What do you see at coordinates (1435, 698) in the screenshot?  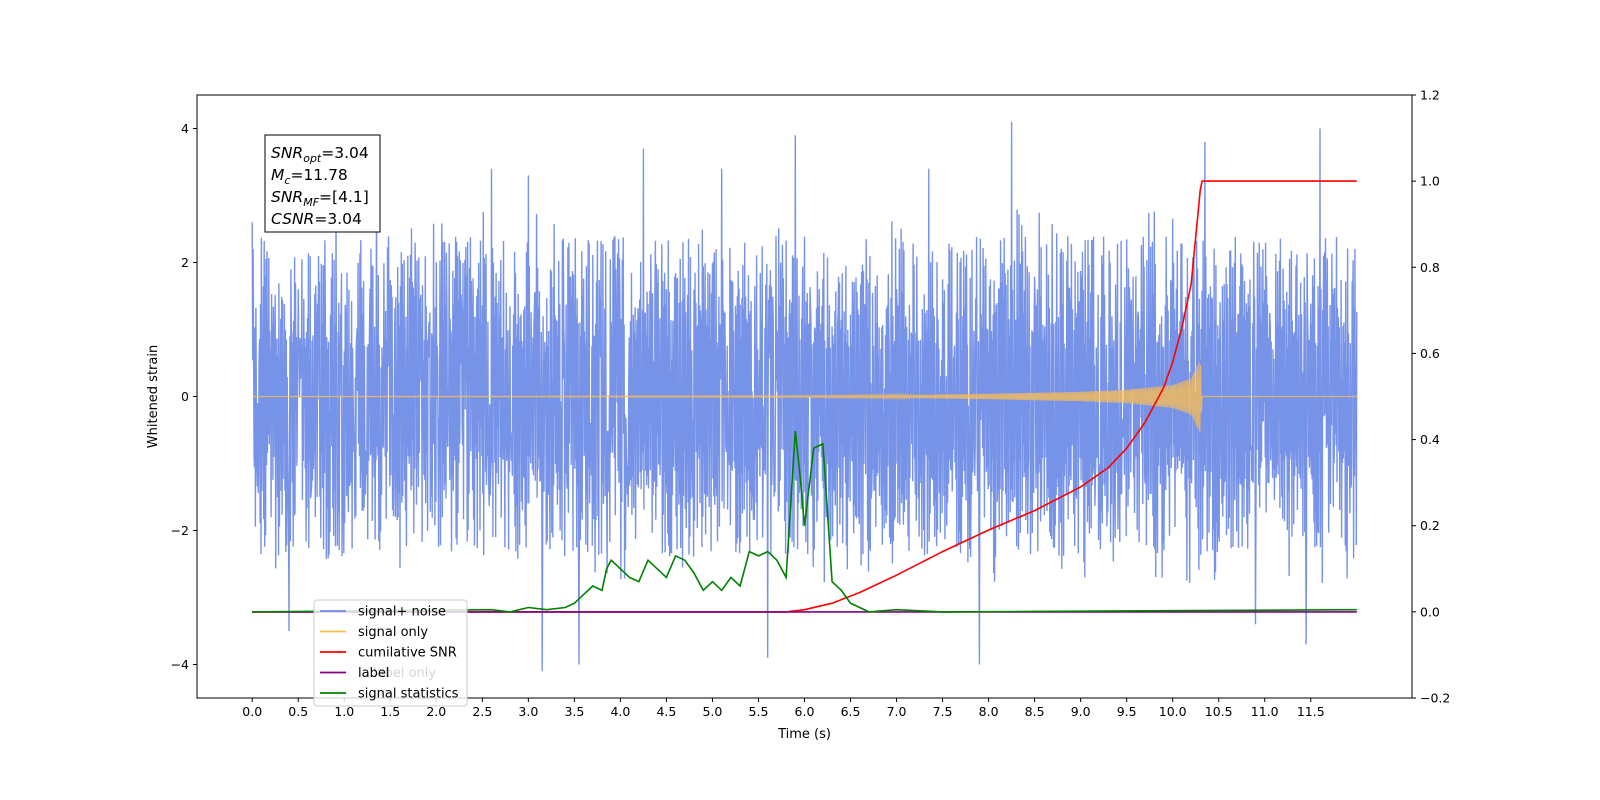 I see `y2-tick-label: −0.2` at bounding box center [1435, 698].